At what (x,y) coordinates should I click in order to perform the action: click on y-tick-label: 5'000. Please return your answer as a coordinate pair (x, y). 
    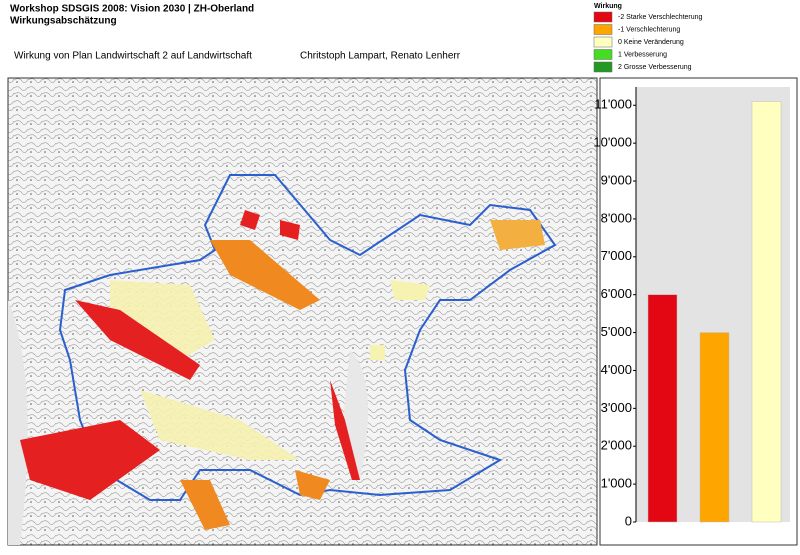
    Looking at the image, I should click on (616, 331).